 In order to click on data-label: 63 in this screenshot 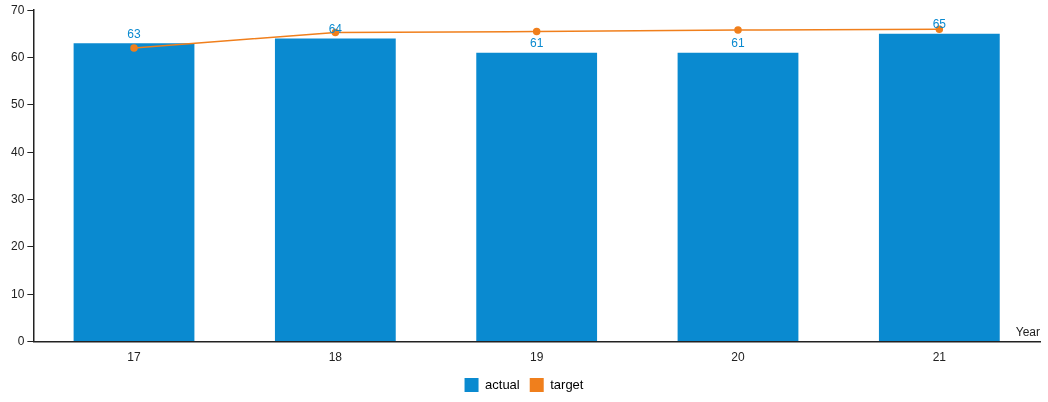, I will do `click(134, 33)`.